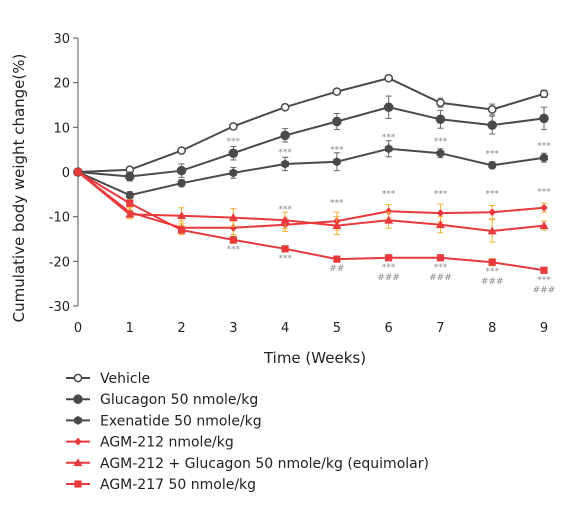 The width and height of the screenshot is (578, 518). I want to click on x-tick-label: 8, so click(492, 328).